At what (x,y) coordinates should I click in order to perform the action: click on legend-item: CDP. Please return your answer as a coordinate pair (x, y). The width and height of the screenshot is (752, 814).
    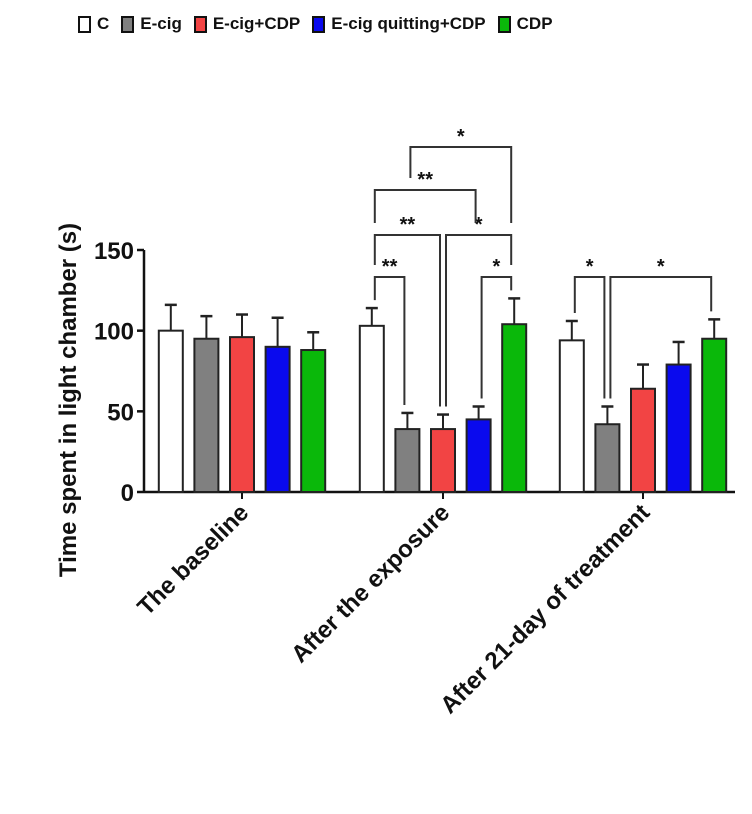
    Looking at the image, I should click on (525, 24).